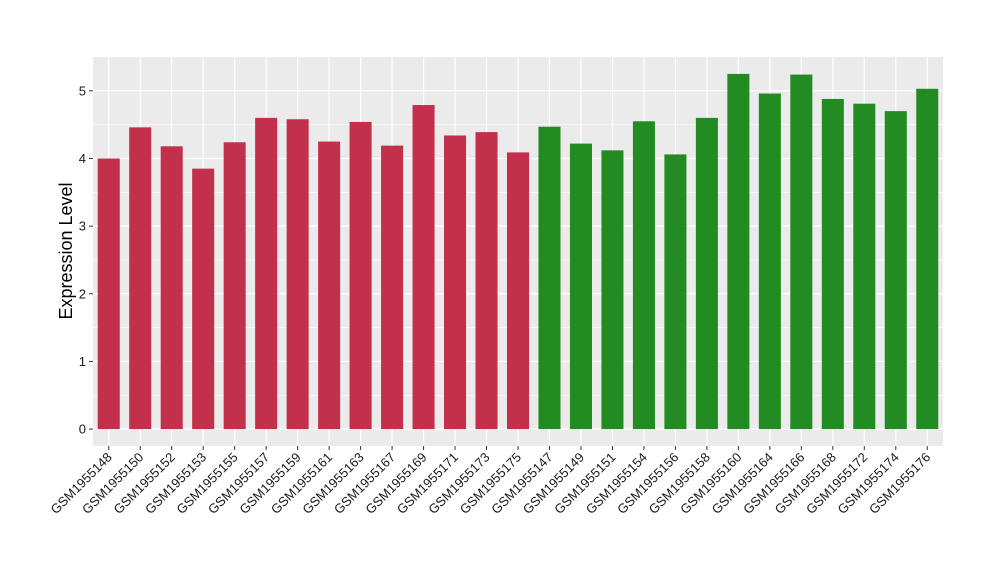  Describe the element at coordinates (203, 299) in the screenshot. I see `bar-GSM1955153` at that location.